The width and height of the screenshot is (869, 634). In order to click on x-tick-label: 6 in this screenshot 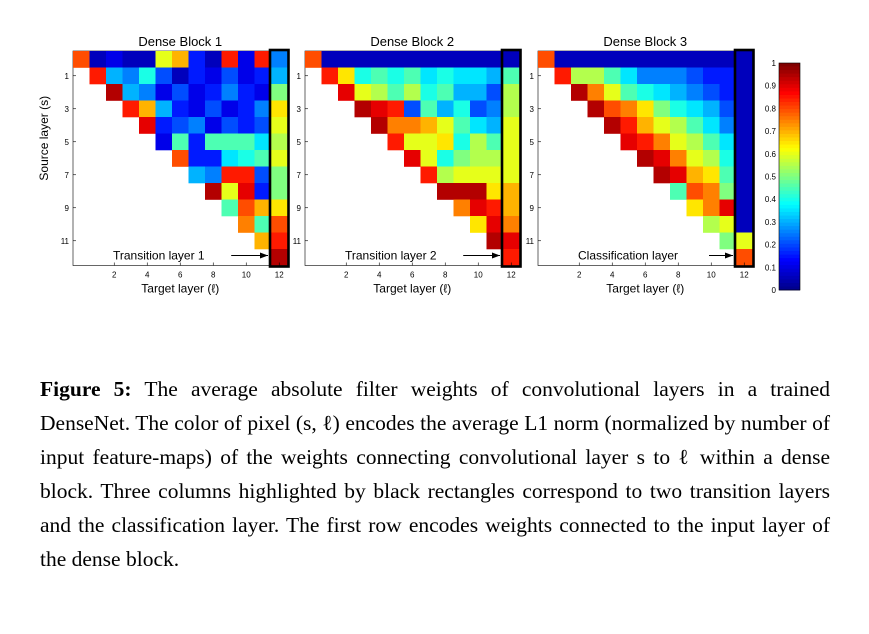, I will do `click(412, 275)`.